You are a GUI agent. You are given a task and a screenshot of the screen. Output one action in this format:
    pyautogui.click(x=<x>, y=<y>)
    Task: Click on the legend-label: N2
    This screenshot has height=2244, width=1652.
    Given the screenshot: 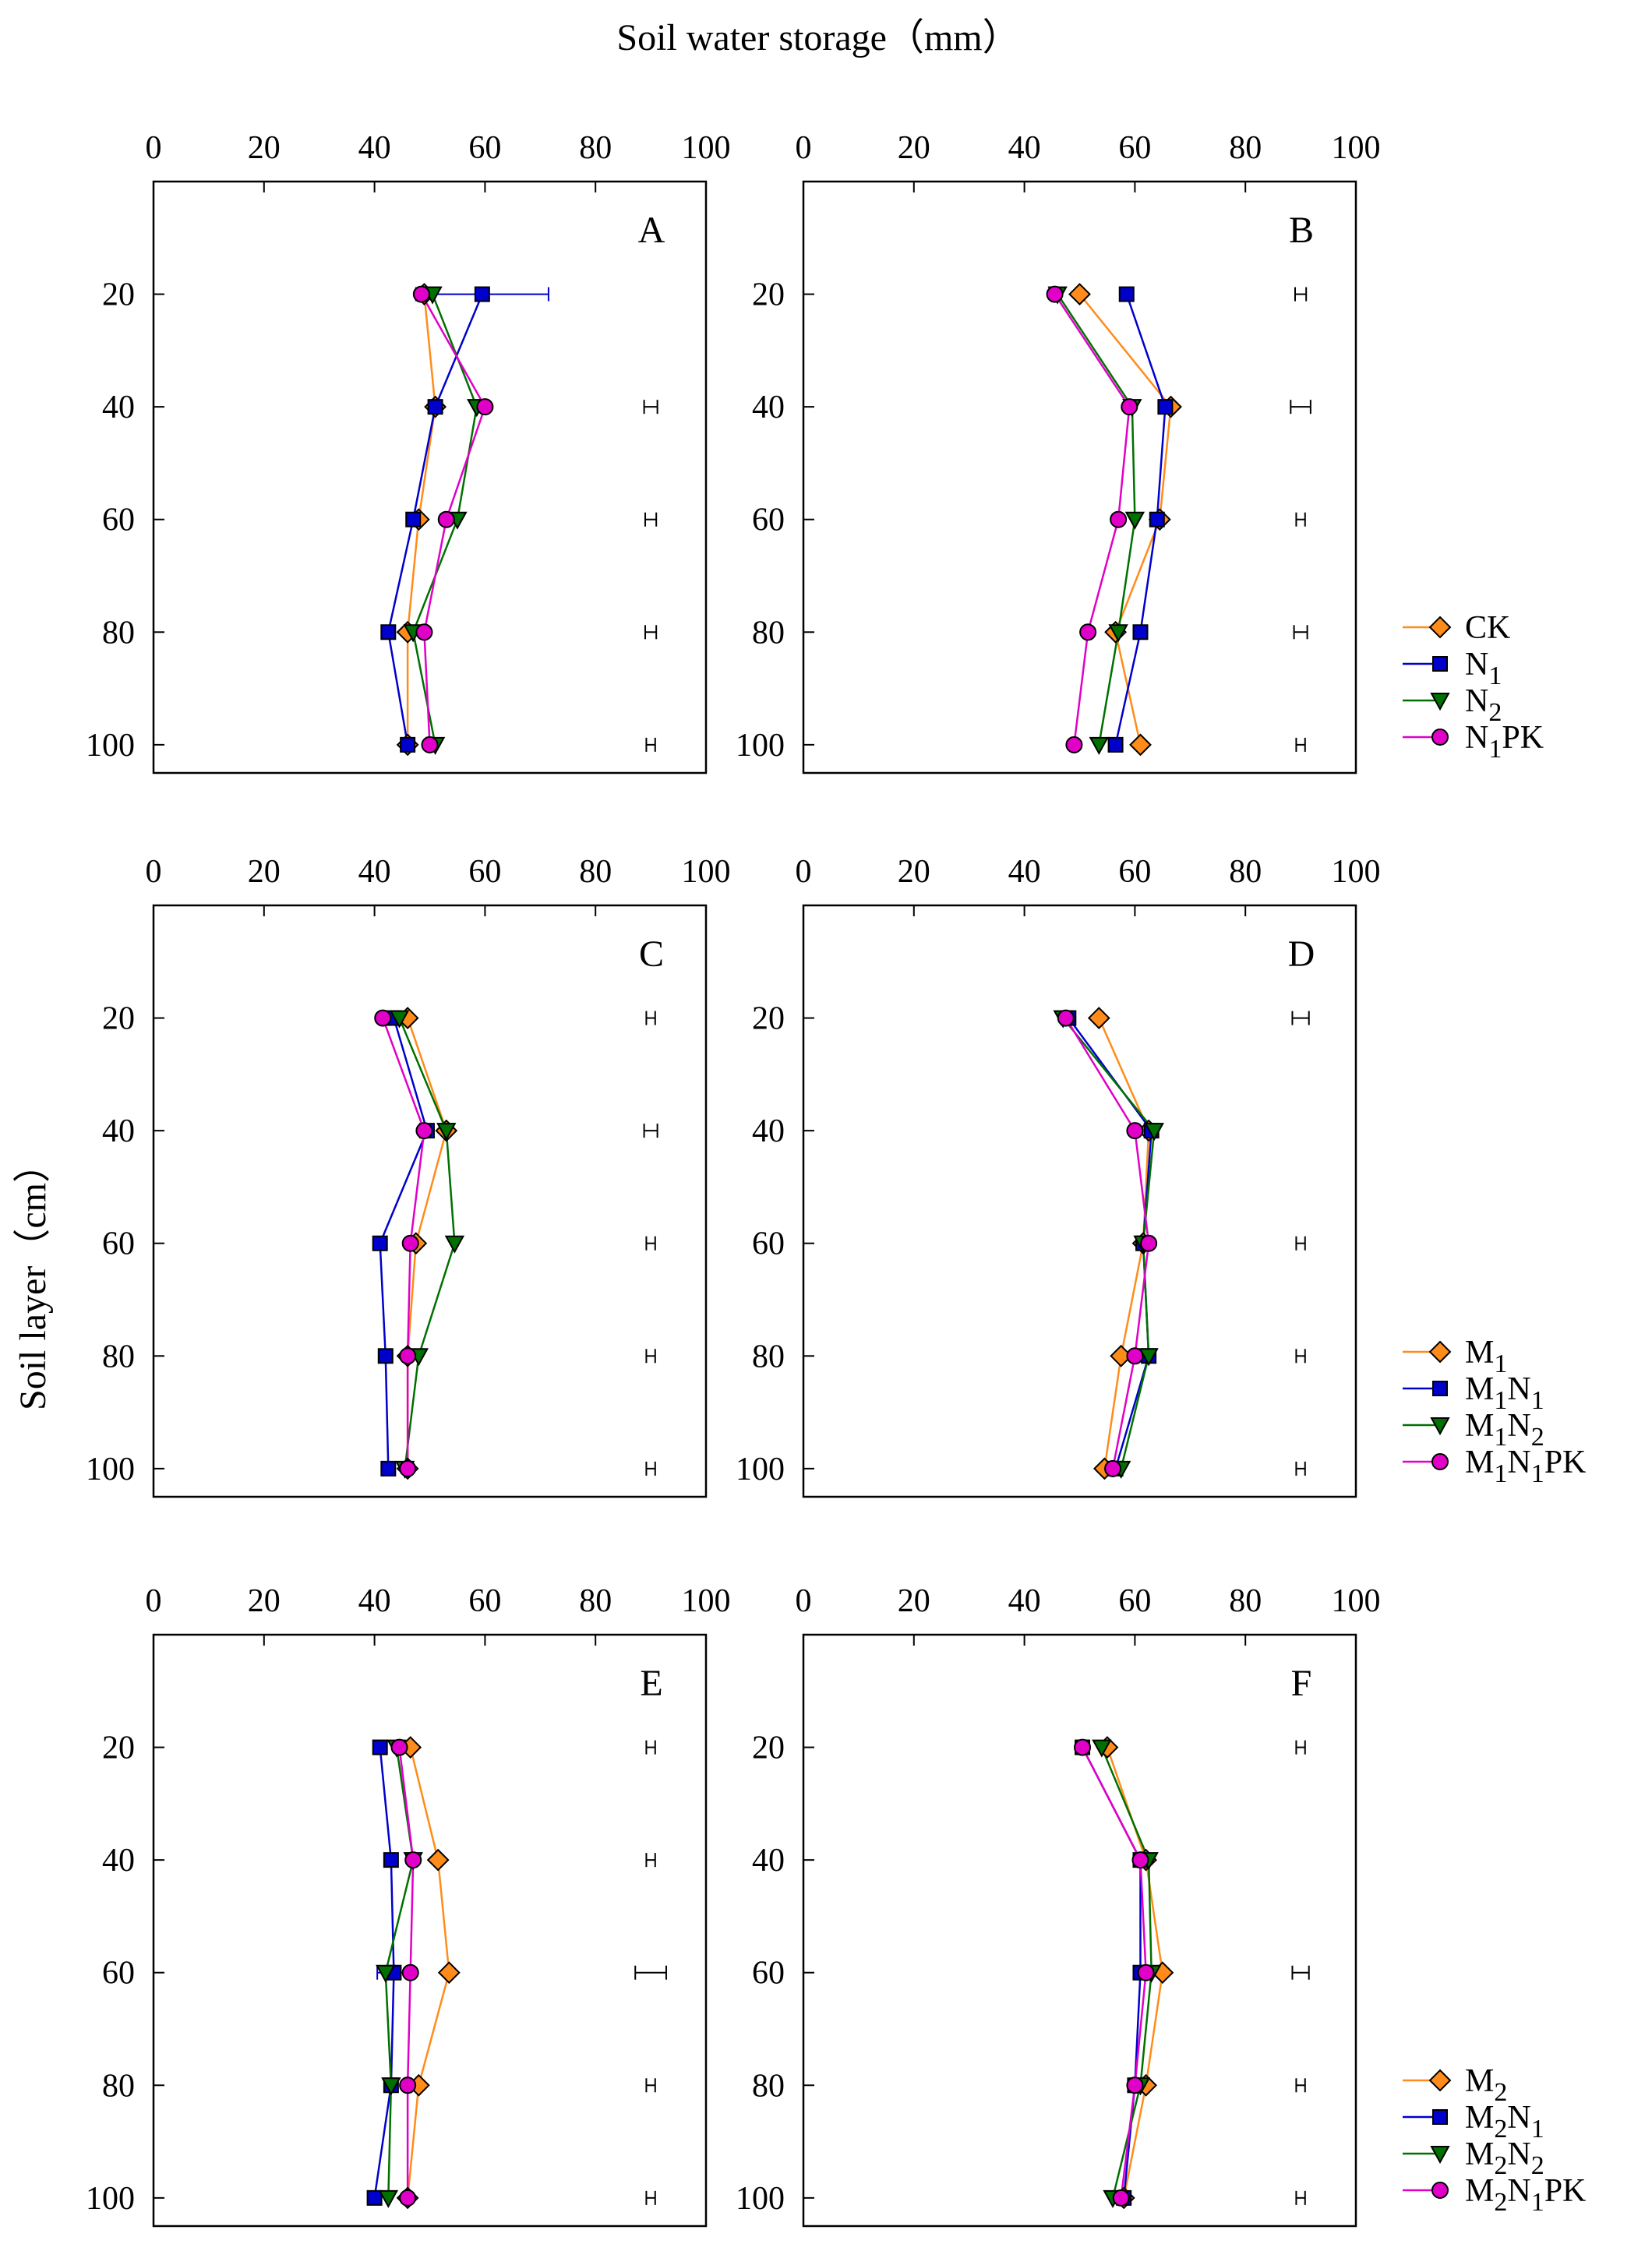 What is the action you would take?
    pyautogui.click(x=1484, y=705)
    